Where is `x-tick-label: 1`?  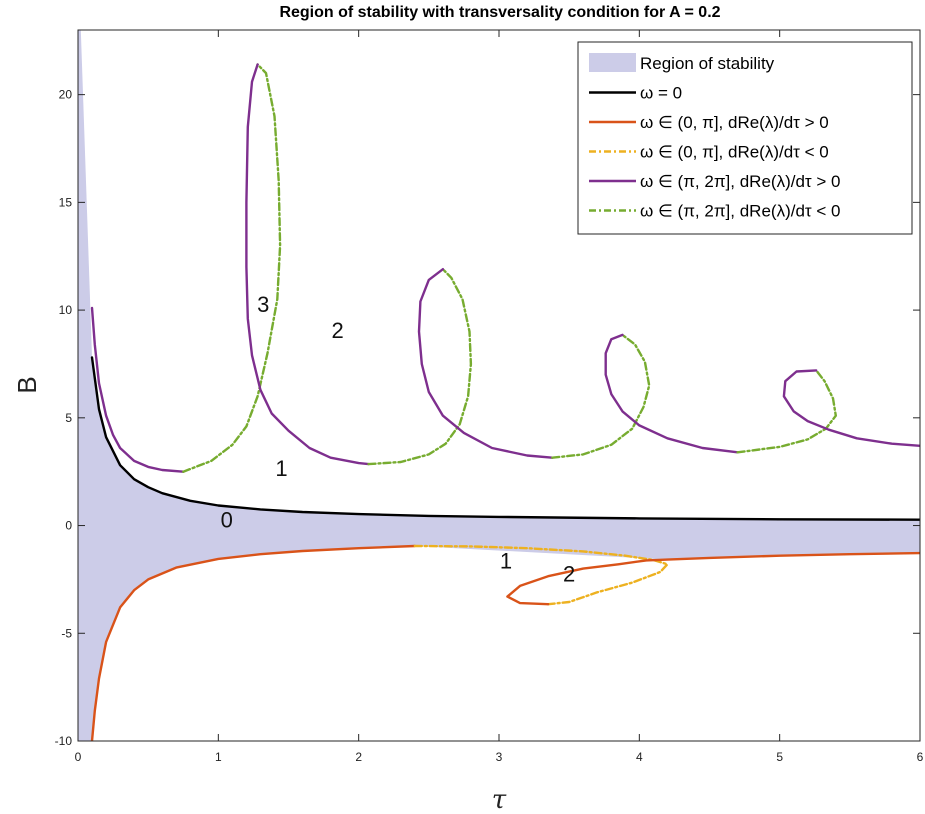 x-tick-label: 1 is located at coordinates (218, 757).